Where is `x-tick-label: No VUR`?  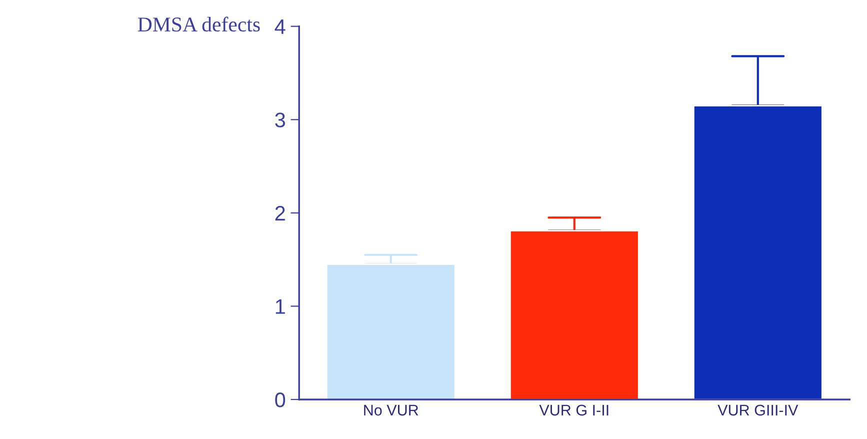 x-tick-label: No VUR is located at coordinates (391, 410).